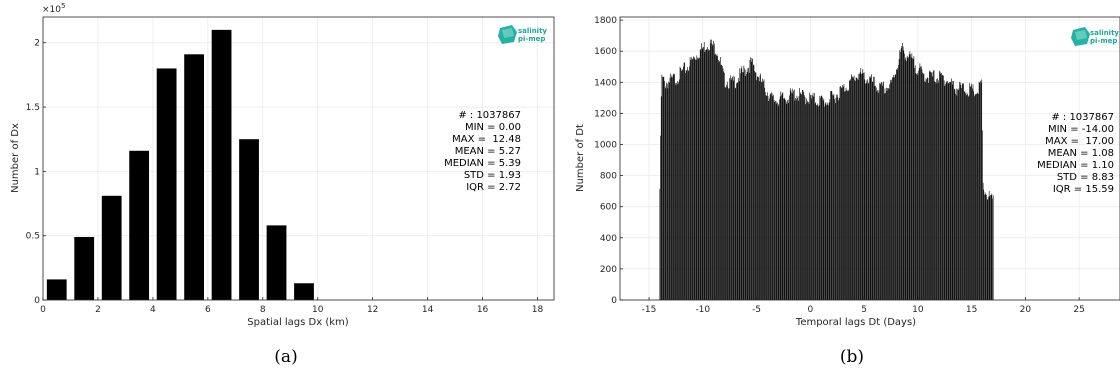 The width and height of the screenshot is (1120, 374). Describe the element at coordinates (532, 31) in the screenshot. I see `logo-text-line1: salinity` at that location.